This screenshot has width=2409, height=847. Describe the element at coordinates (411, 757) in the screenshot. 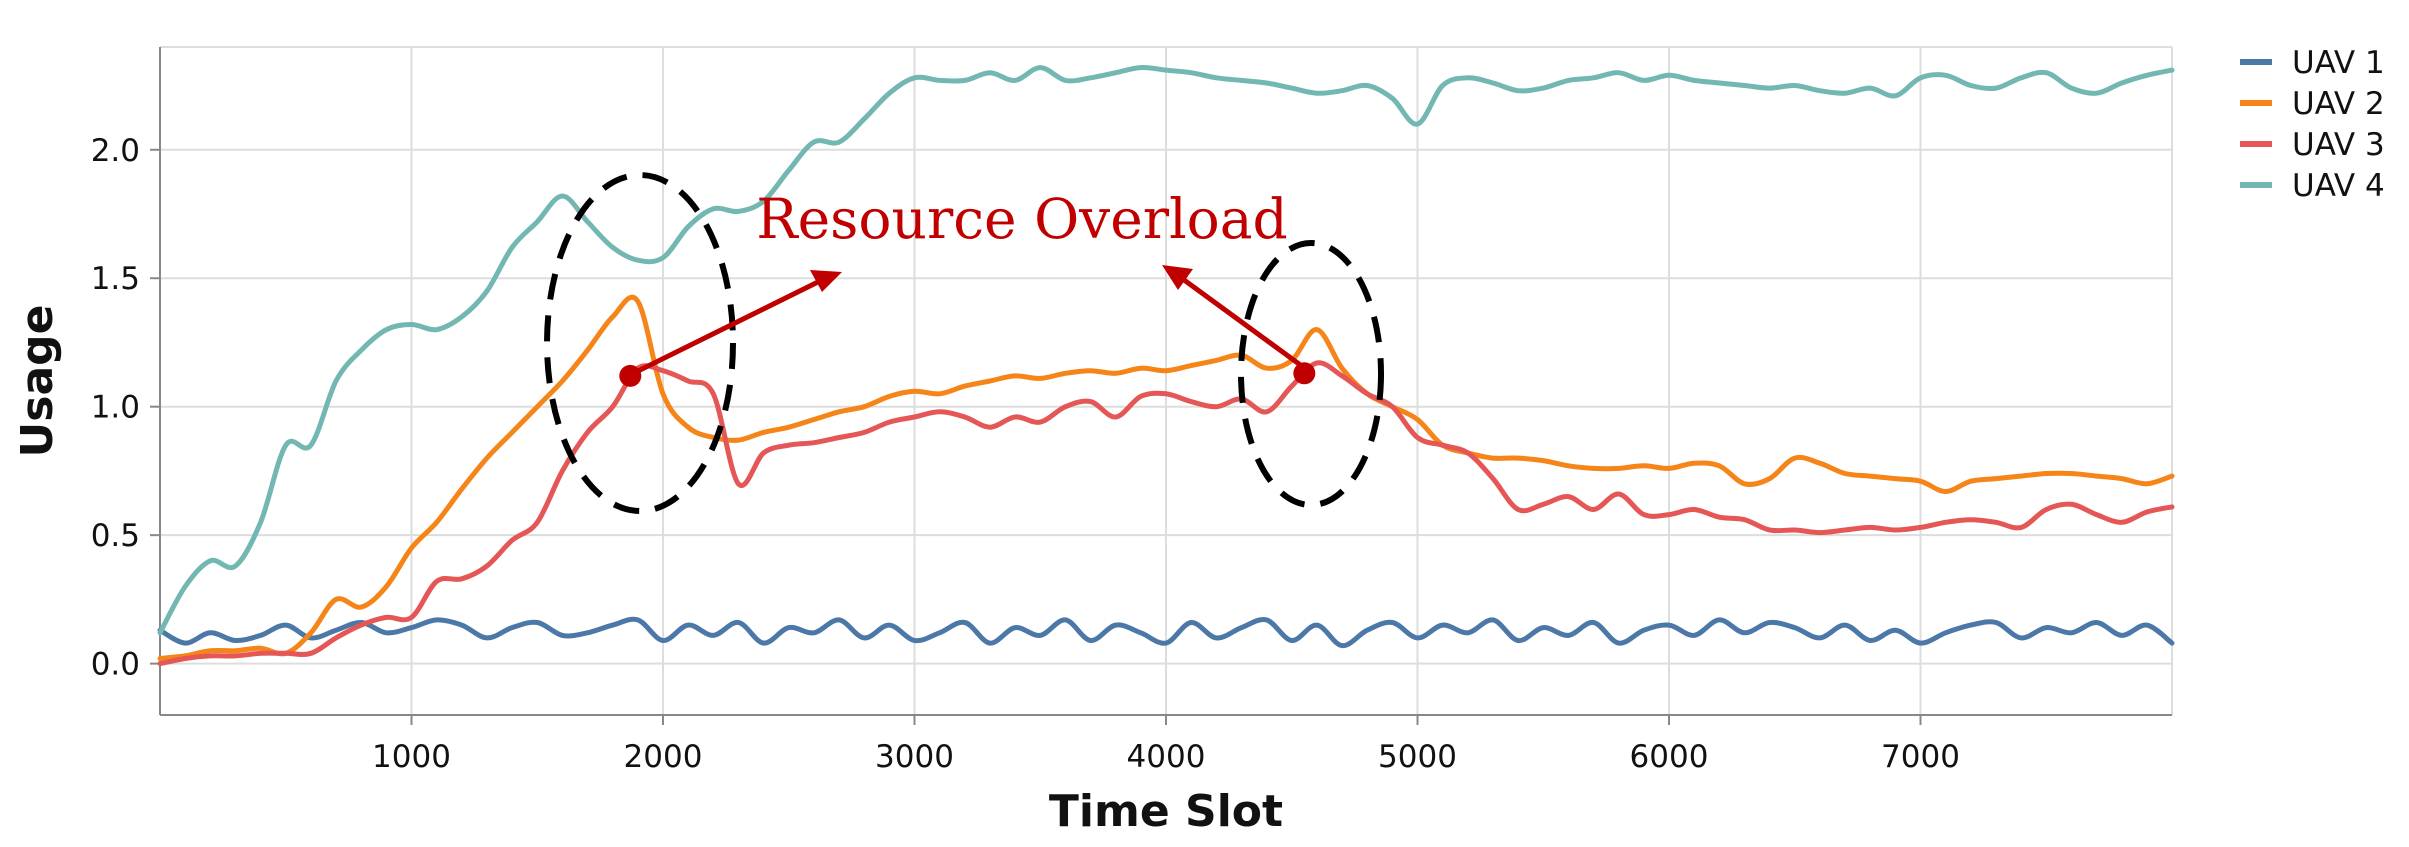

I see `x-tick-label: 1000` at that location.